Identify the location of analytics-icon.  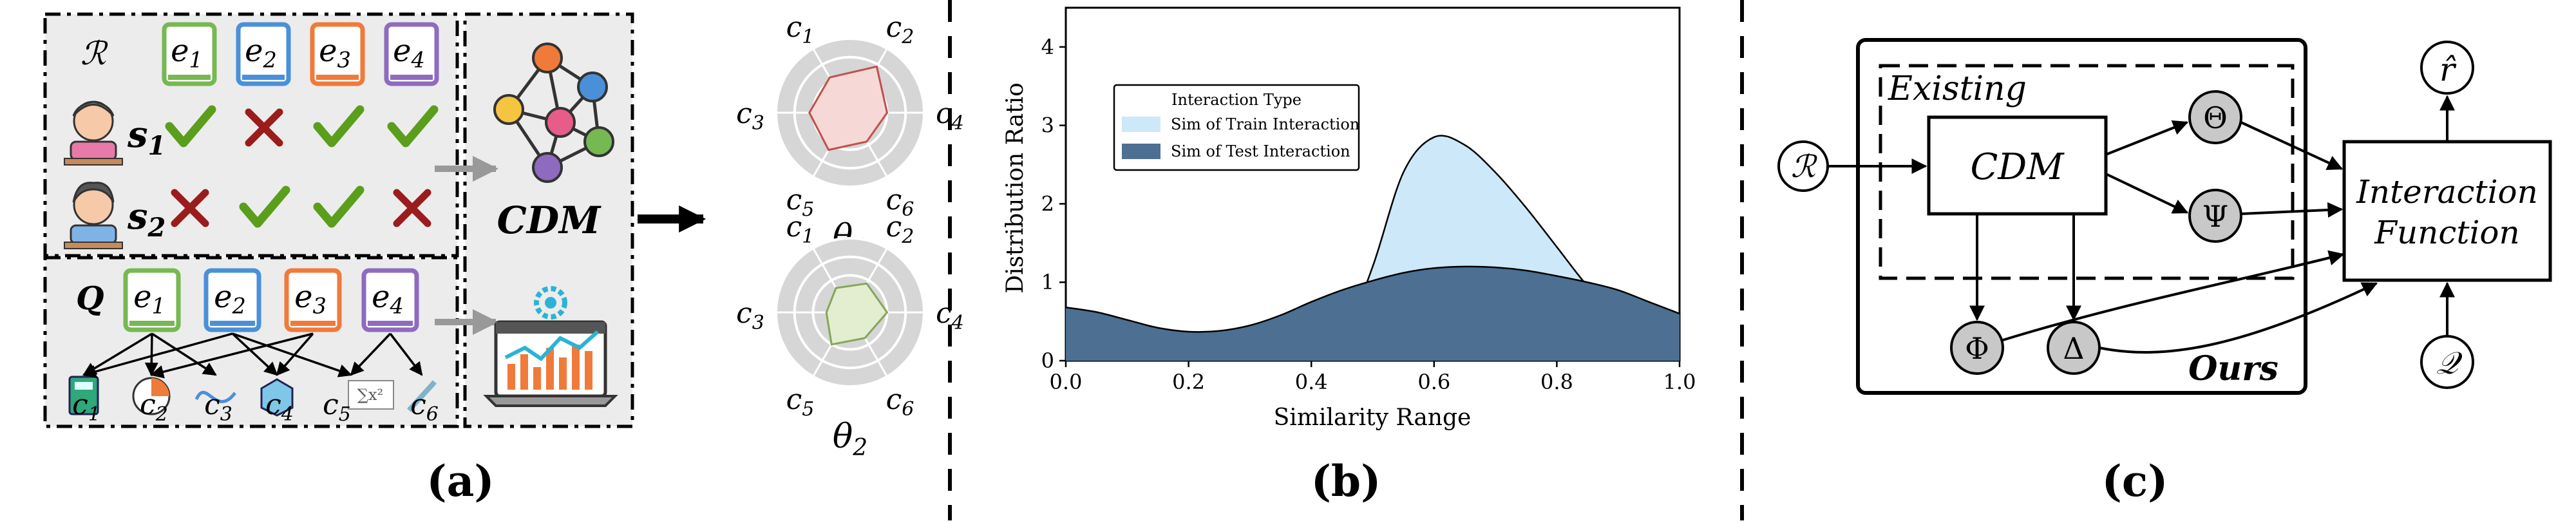
(550, 346).